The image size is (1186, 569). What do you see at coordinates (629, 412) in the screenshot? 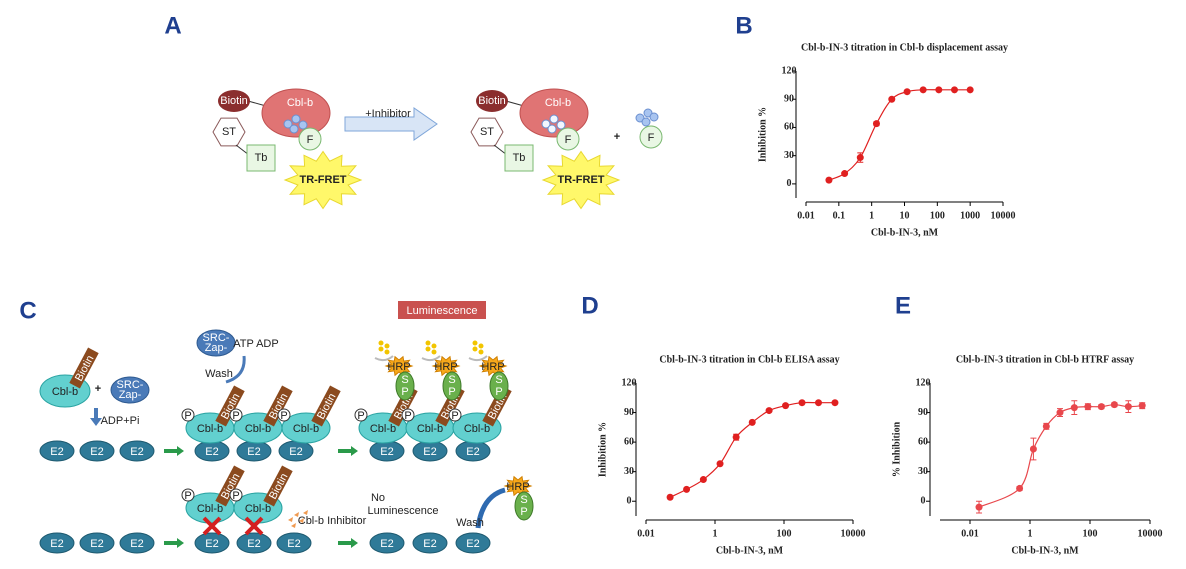
I see `y-tick-label: 90` at bounding box center [629, 412].